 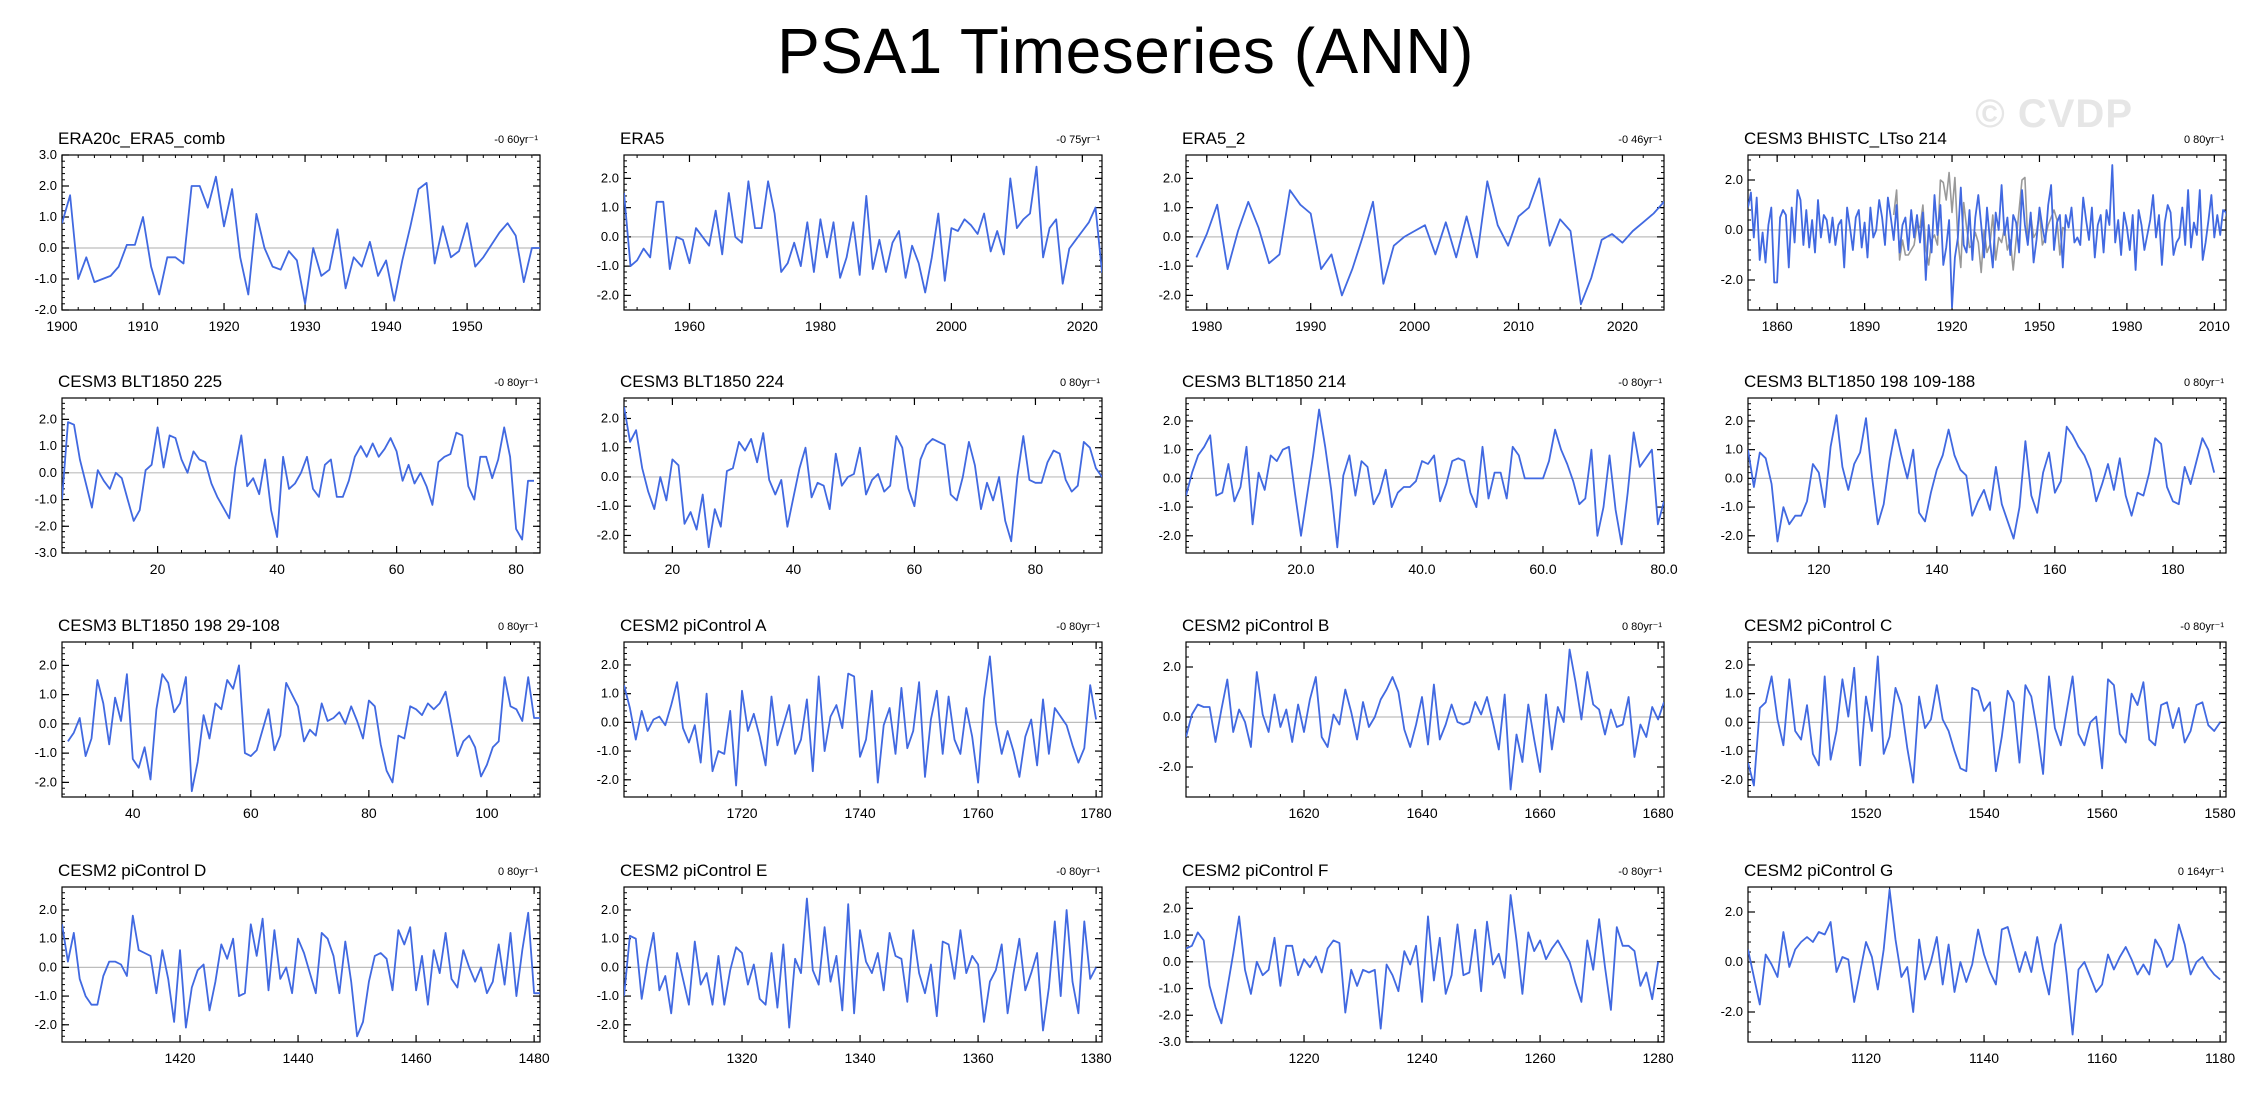 I want to click on trend-label: 0 164yr⁻¹, so click(x=2201, y=872).